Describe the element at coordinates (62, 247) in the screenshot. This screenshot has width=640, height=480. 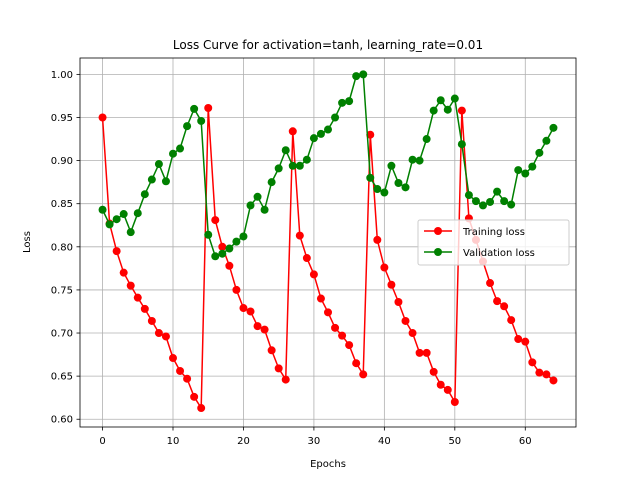
I see `y-tick-label: 0.80` at that location.